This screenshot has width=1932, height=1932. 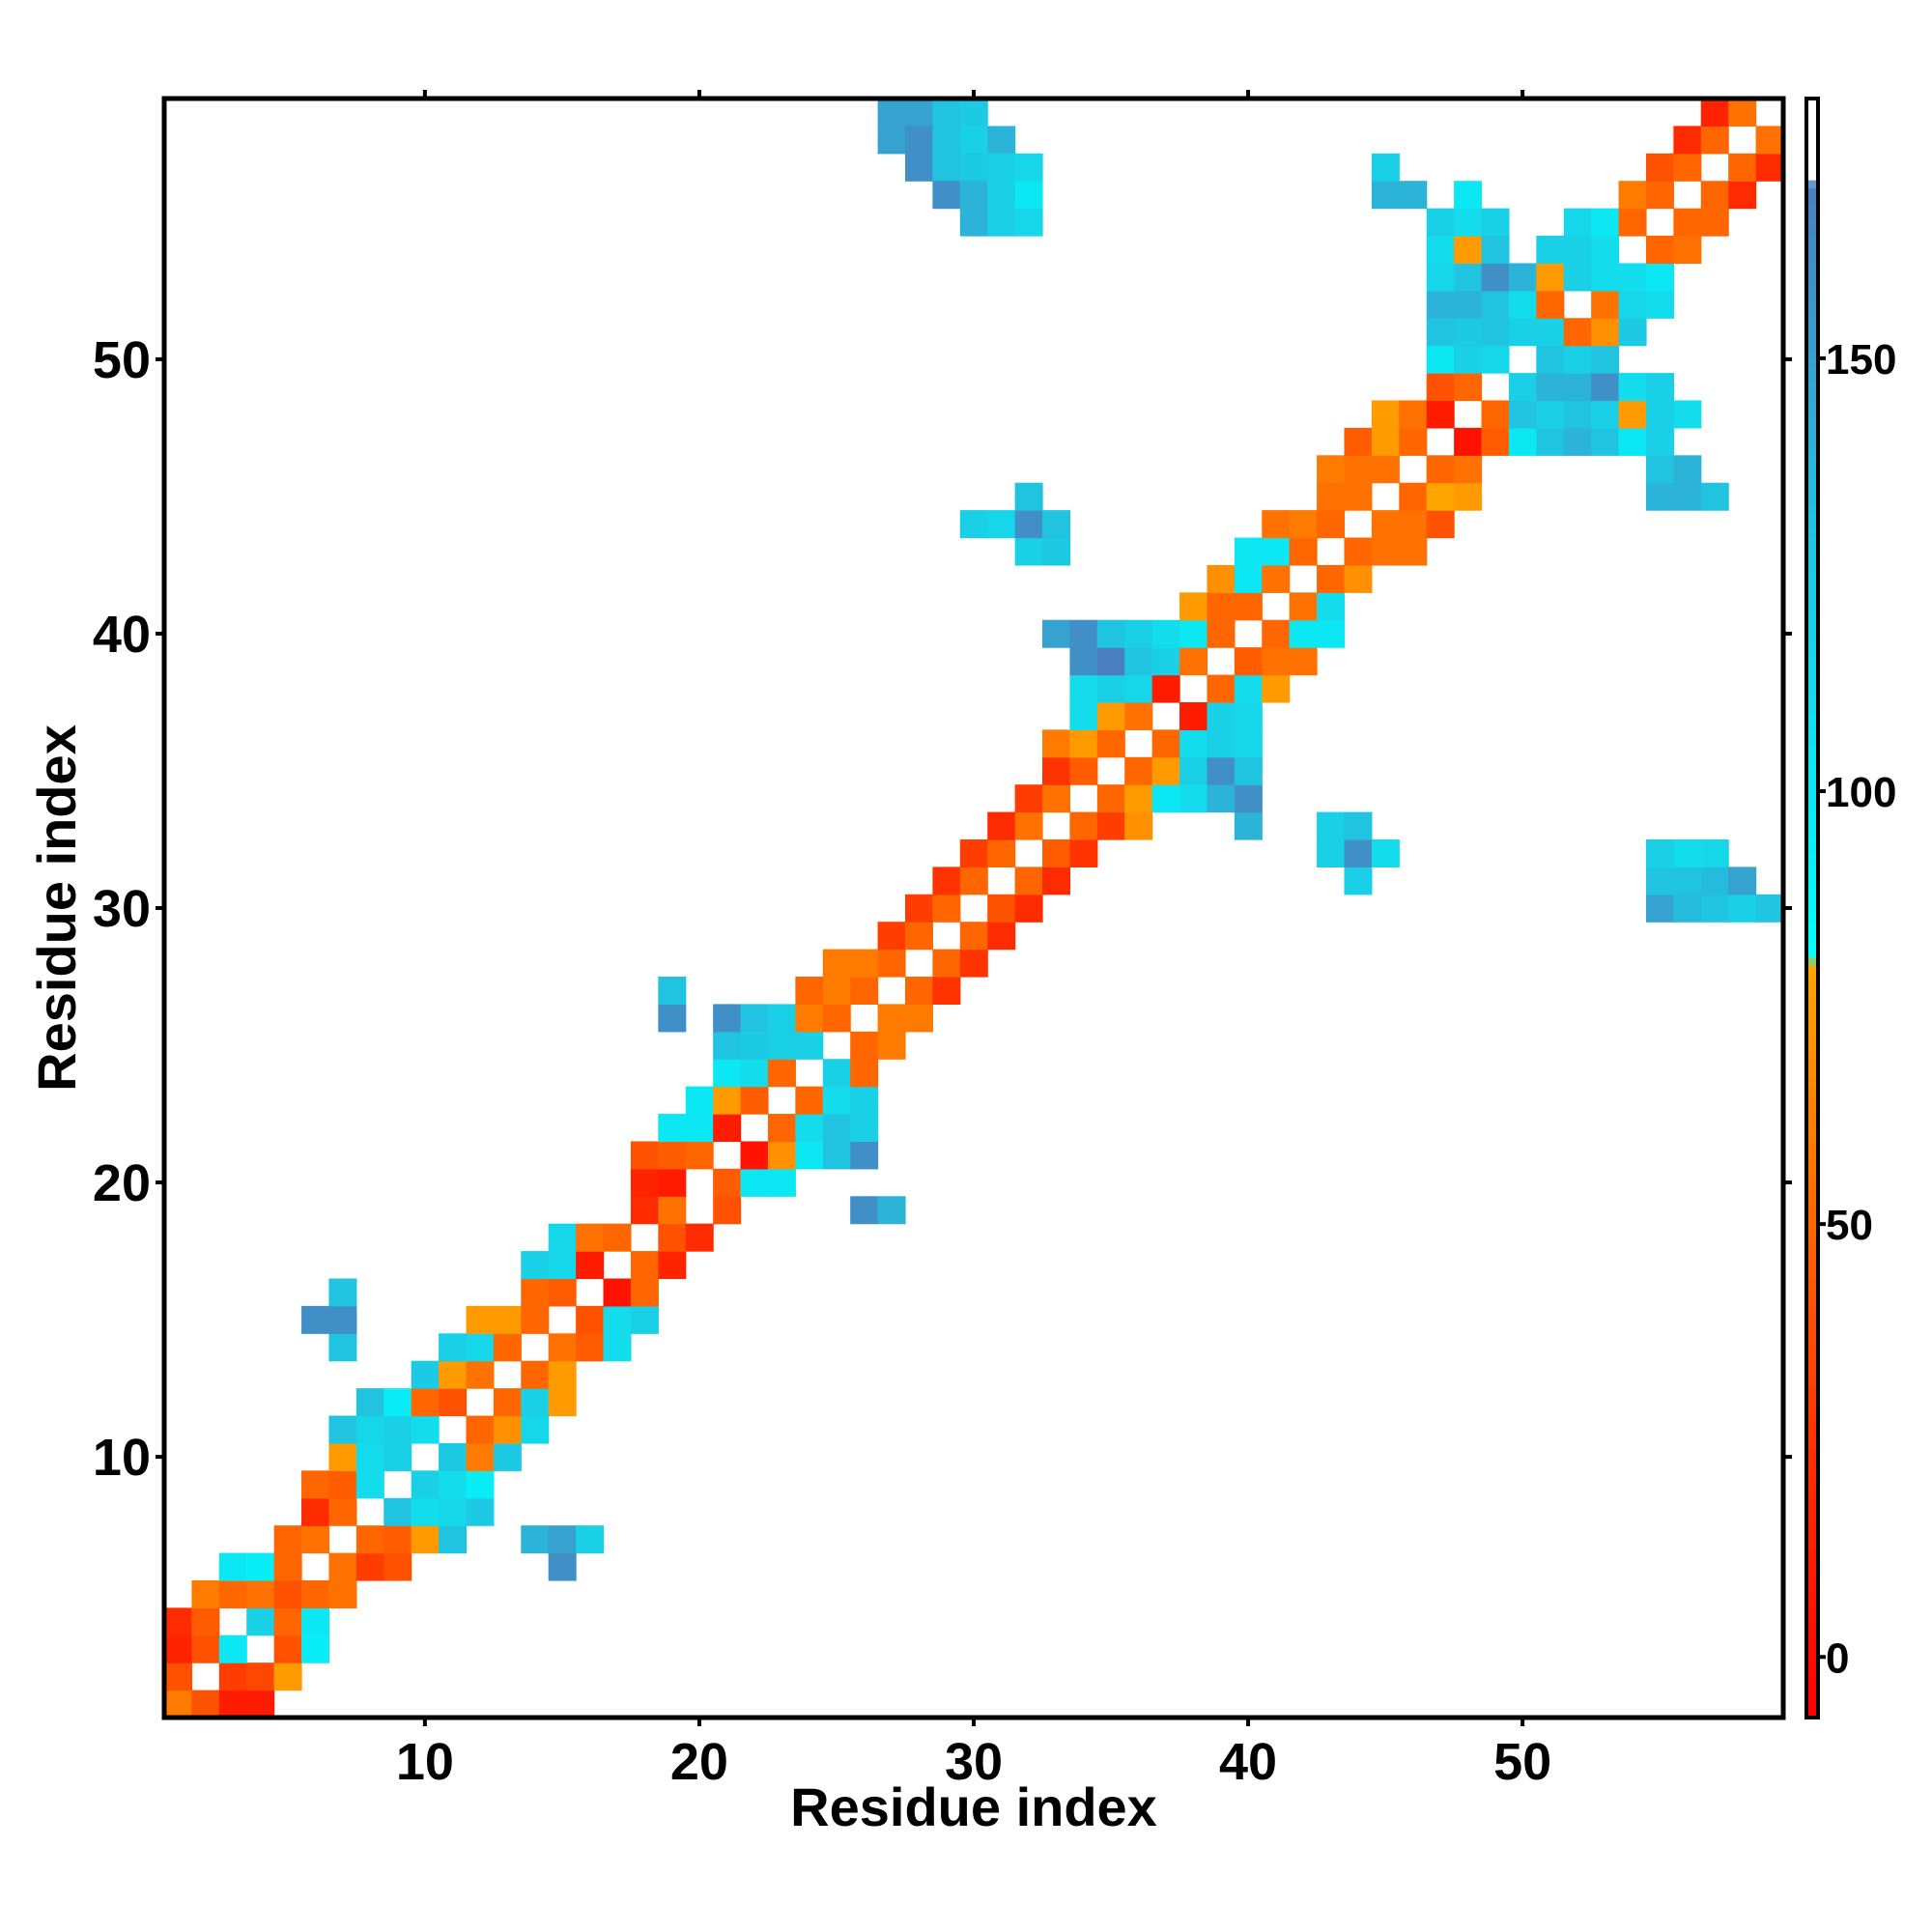 I want to click on colorbar-tick-label: 50, so click(x=1849, y=1225).